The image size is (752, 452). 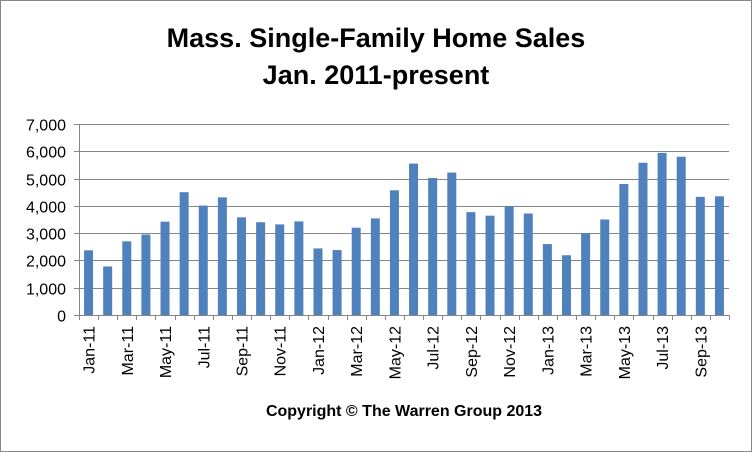 What do you see at coordinates (90, 350) in the screenshot?
I see `x-tick-label: Jan-11` at bounding box center [90, 350].